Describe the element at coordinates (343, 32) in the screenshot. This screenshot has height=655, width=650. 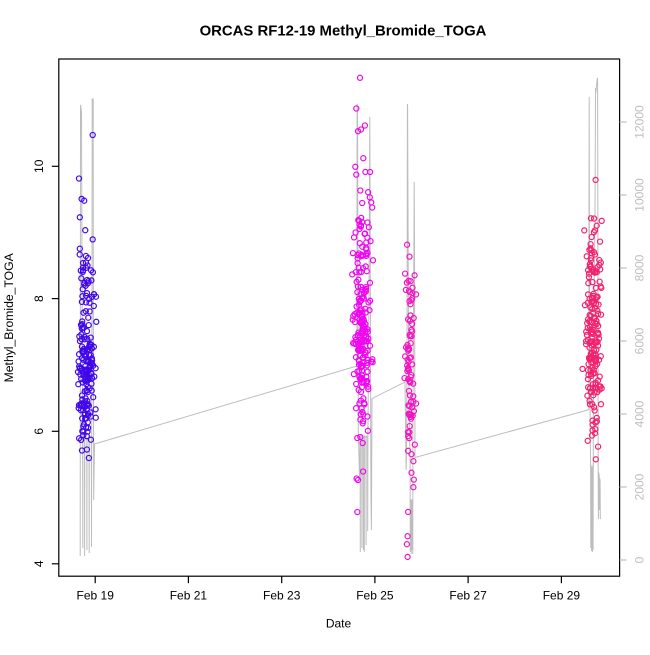
I see `svg-text:ORCAS RF12-19 Methyl_Bromide_T: ORCAS RF12-19 Methyl_Bromide_TOGA` at that location.